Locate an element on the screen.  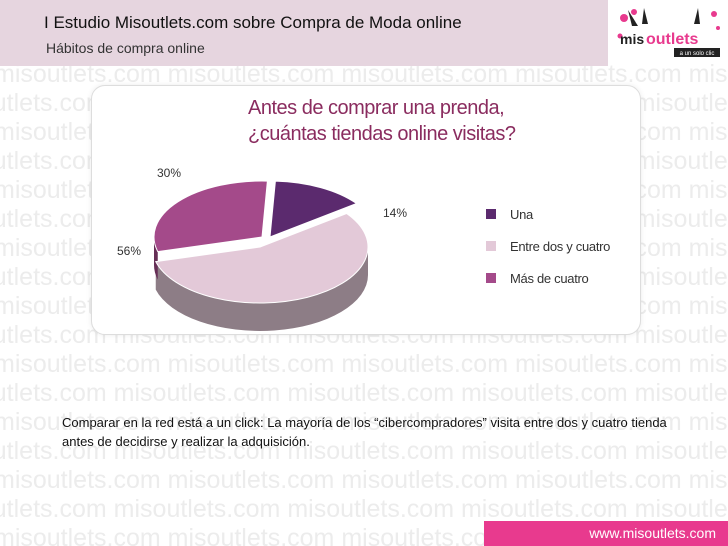
misoutlets-logo: mis outlets a un solo clic is located at coordinates (668, 32).